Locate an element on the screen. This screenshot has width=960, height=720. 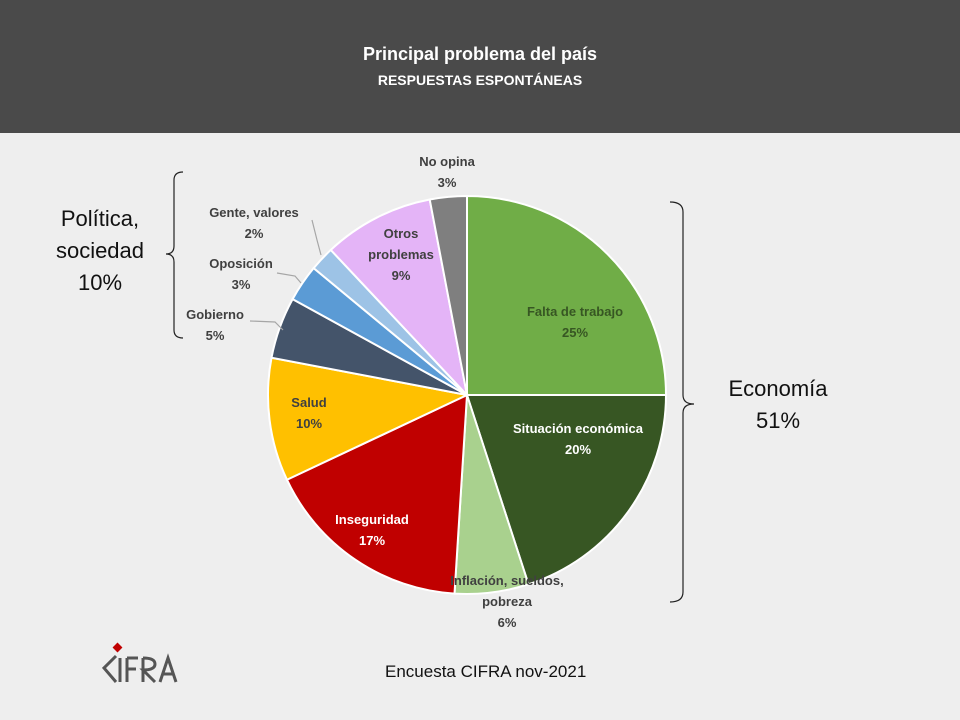
slice-label: Oposición 3% is located at coordinates (241, 274).